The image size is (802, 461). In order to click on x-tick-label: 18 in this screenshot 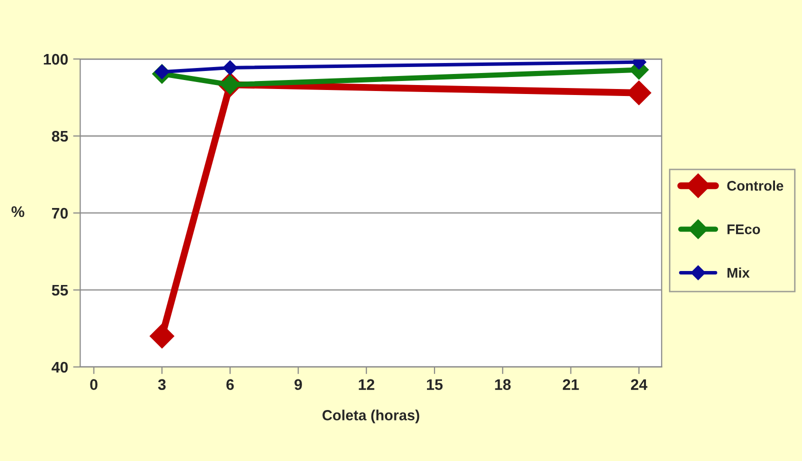, I will do `click(503, 384)`.